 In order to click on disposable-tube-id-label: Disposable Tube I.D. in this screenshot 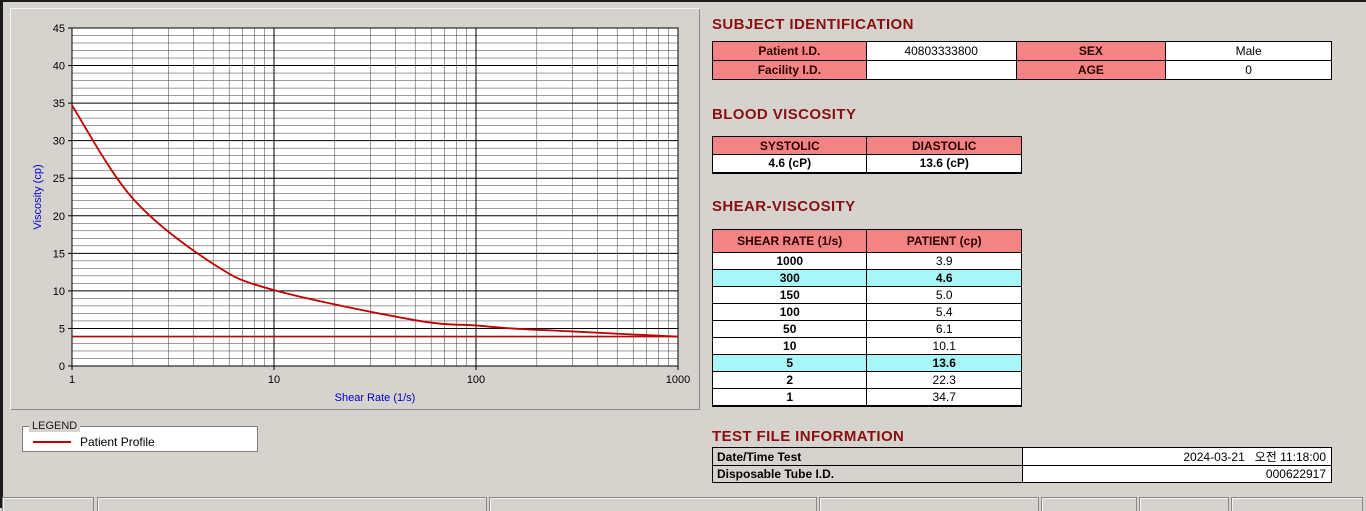, I will do `click(867, 474)`.